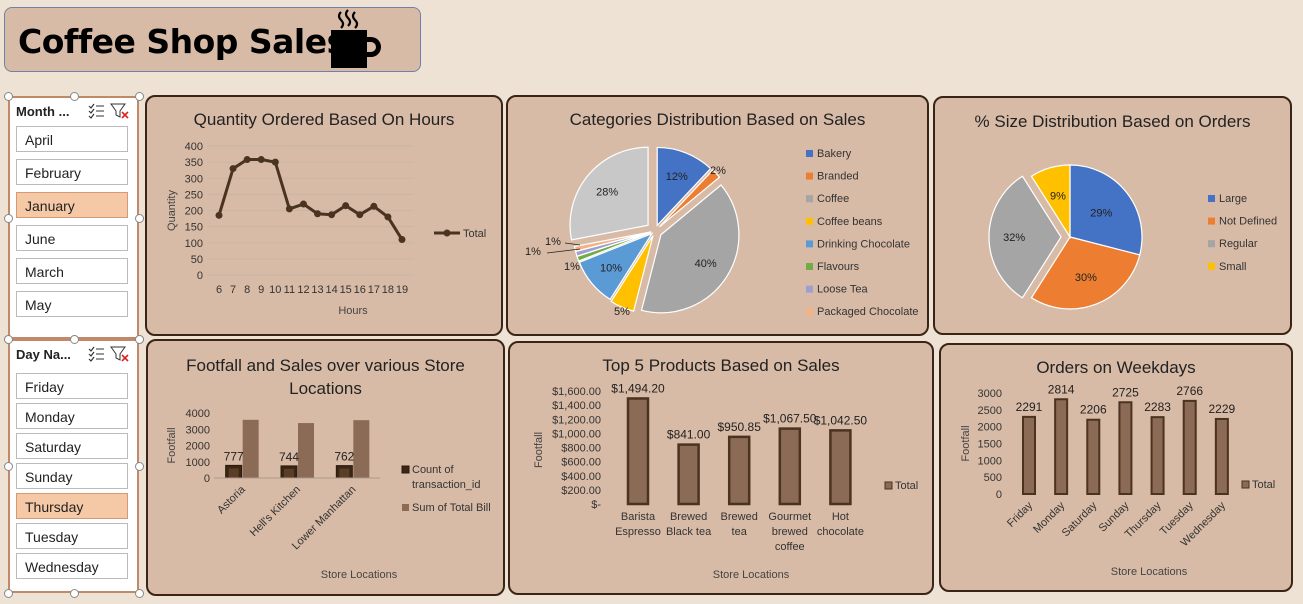  Describe the element at coordinates (607, 192) in the screenshot. I see `slice-label: 28%` at that location.